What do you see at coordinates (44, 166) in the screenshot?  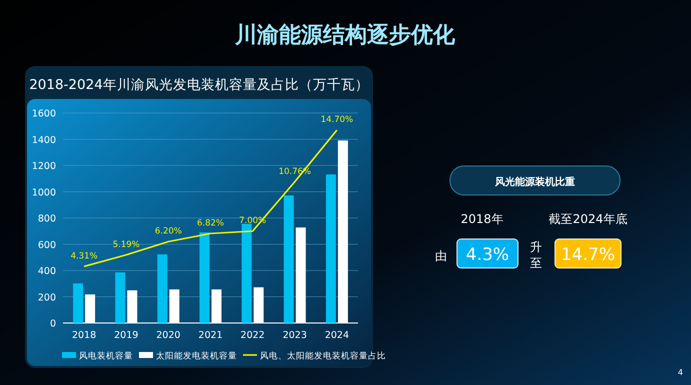 I see `y-tick-label: 1200` at bounding box center [44, 166].